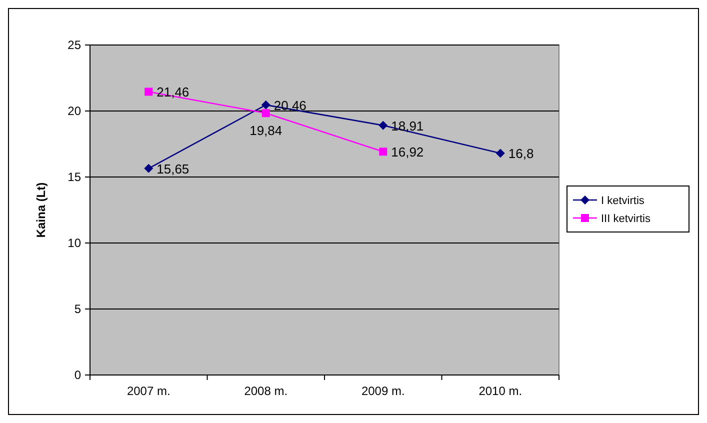 The height and width of the screenshot is (423, 707). I want to click on y-tick-label: 15, so click(75, 177).